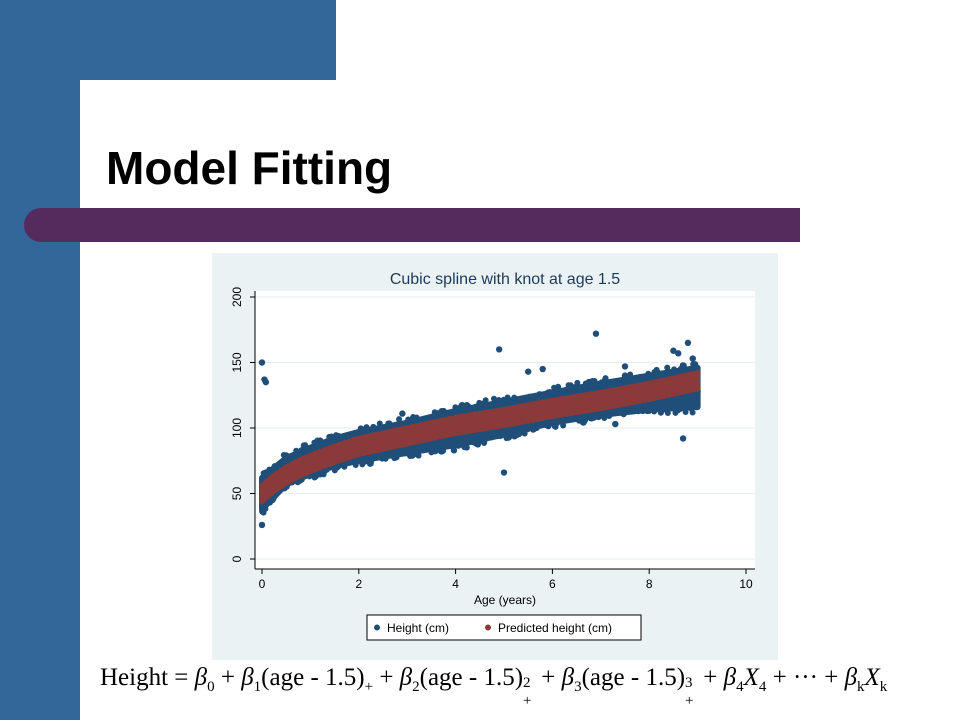 This screenshot has height=727, width=960. Describe the element at coordinates (257, 687) in the screenshot. I see `subscript: 1` at that location.